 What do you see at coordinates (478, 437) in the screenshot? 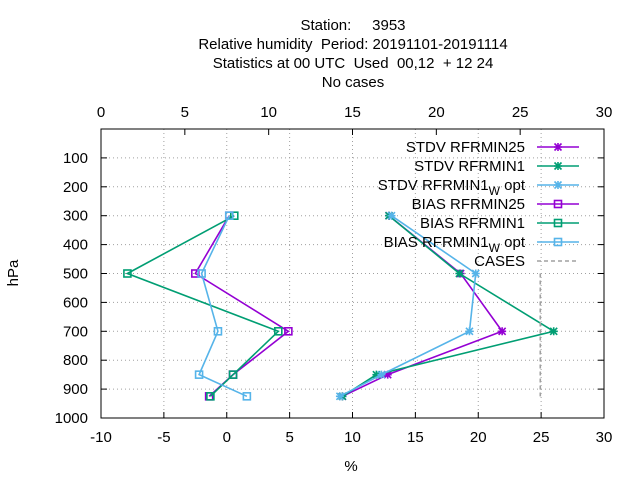
I see `x-tick-label: 20` at bounding box center [478, 437].